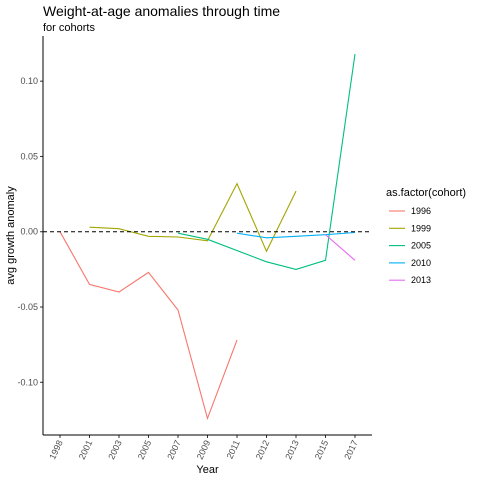 Image resolution: width=480 pixels, height=480 pixels. What do you see at coordinates (86, 450) in the screenshot?
I see `x-tick-label: 2001` at bounding box center [86, 450].